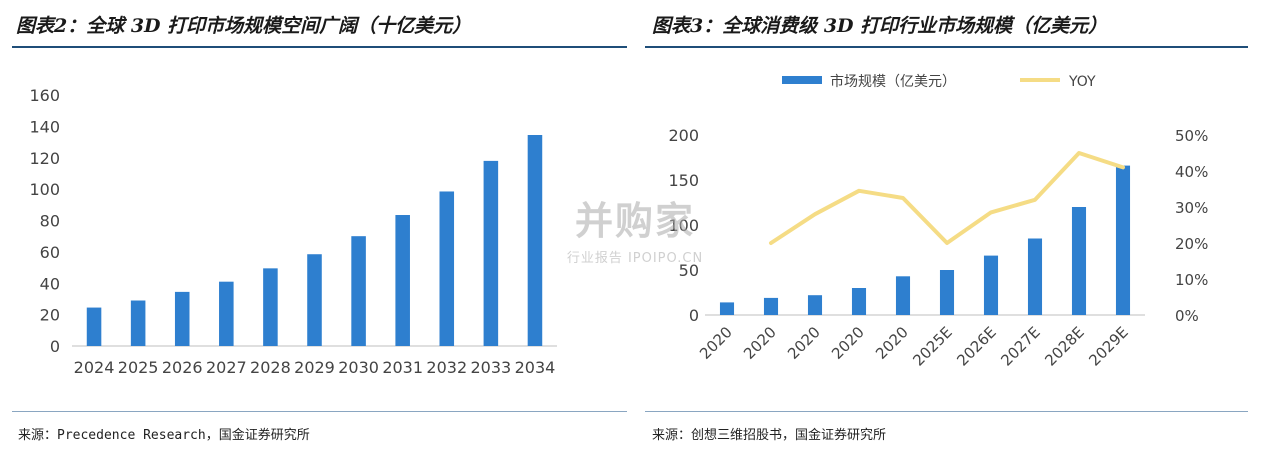  Describe the element at coordinates (270, 307) in the screenshot. I see `bar-2028` at that location.